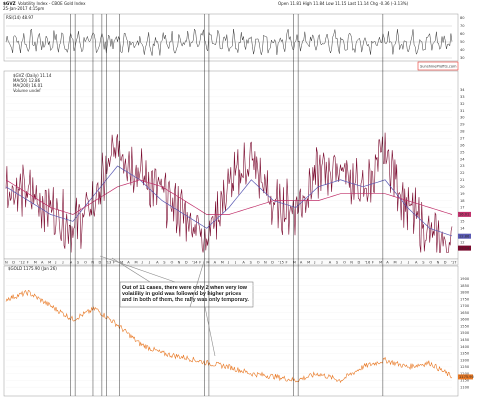 The height and width of the screenshot is (404, 479). What do you see at coordinates (465, 347) in the screenshot?
I see `gold-tick-label: 1400` at bounding box center [465, 347].